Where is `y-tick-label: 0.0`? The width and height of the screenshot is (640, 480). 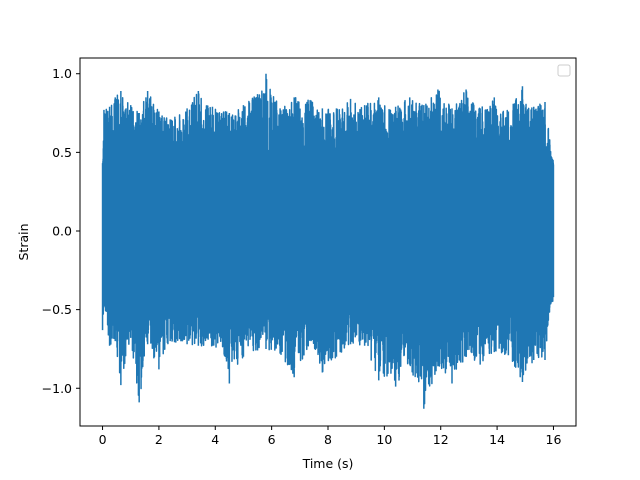 y-tick-label: 0.0 is located at coordinates (62, 230).